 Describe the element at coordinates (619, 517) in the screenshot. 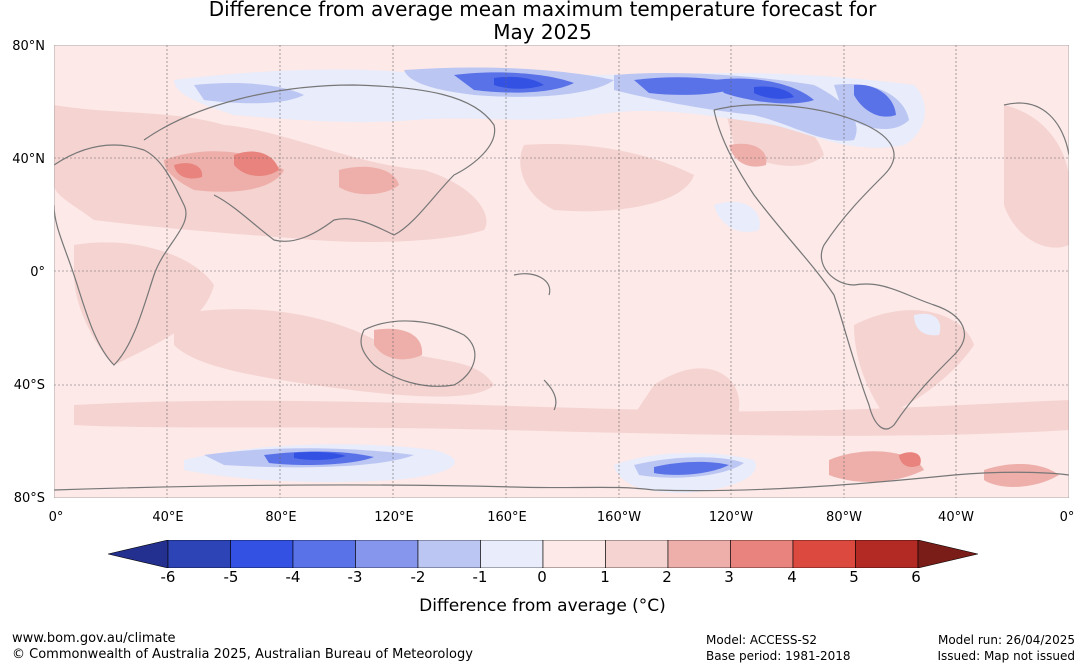

I see `lon-label-160w: 160°W` at that location.